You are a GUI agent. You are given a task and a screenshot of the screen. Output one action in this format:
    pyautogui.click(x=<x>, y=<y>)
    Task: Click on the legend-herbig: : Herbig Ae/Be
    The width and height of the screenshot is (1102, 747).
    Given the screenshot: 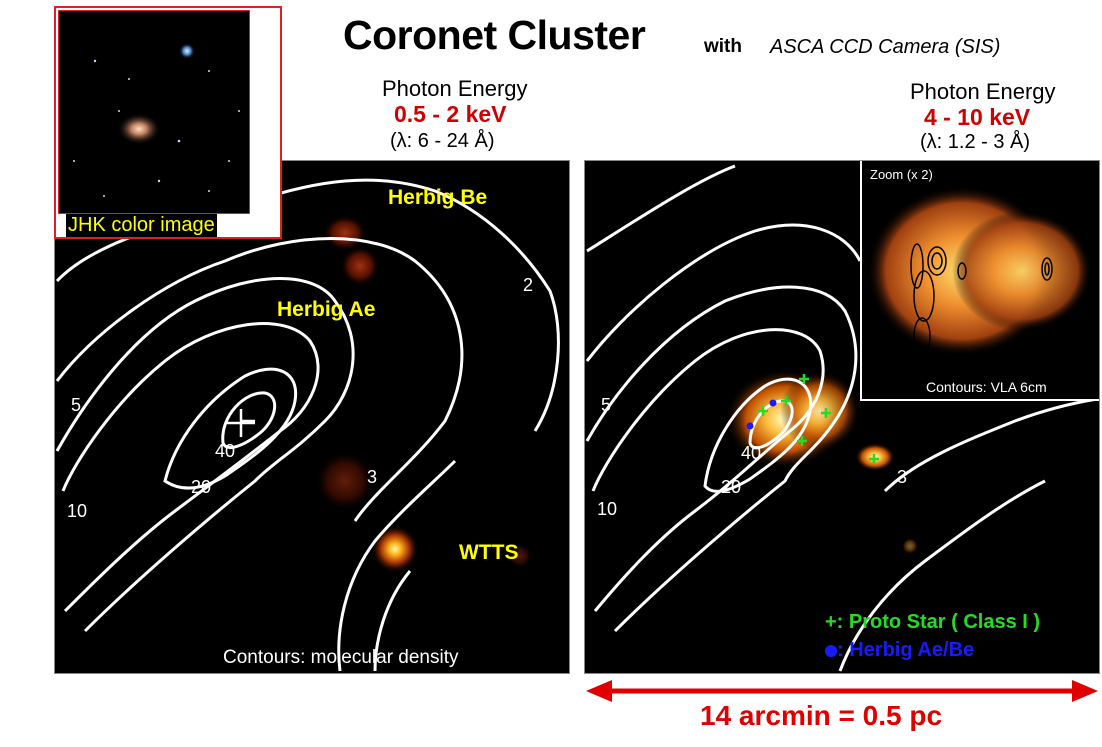 What is the action you would take?
    pyautogui.click(x=899, y=650)
    